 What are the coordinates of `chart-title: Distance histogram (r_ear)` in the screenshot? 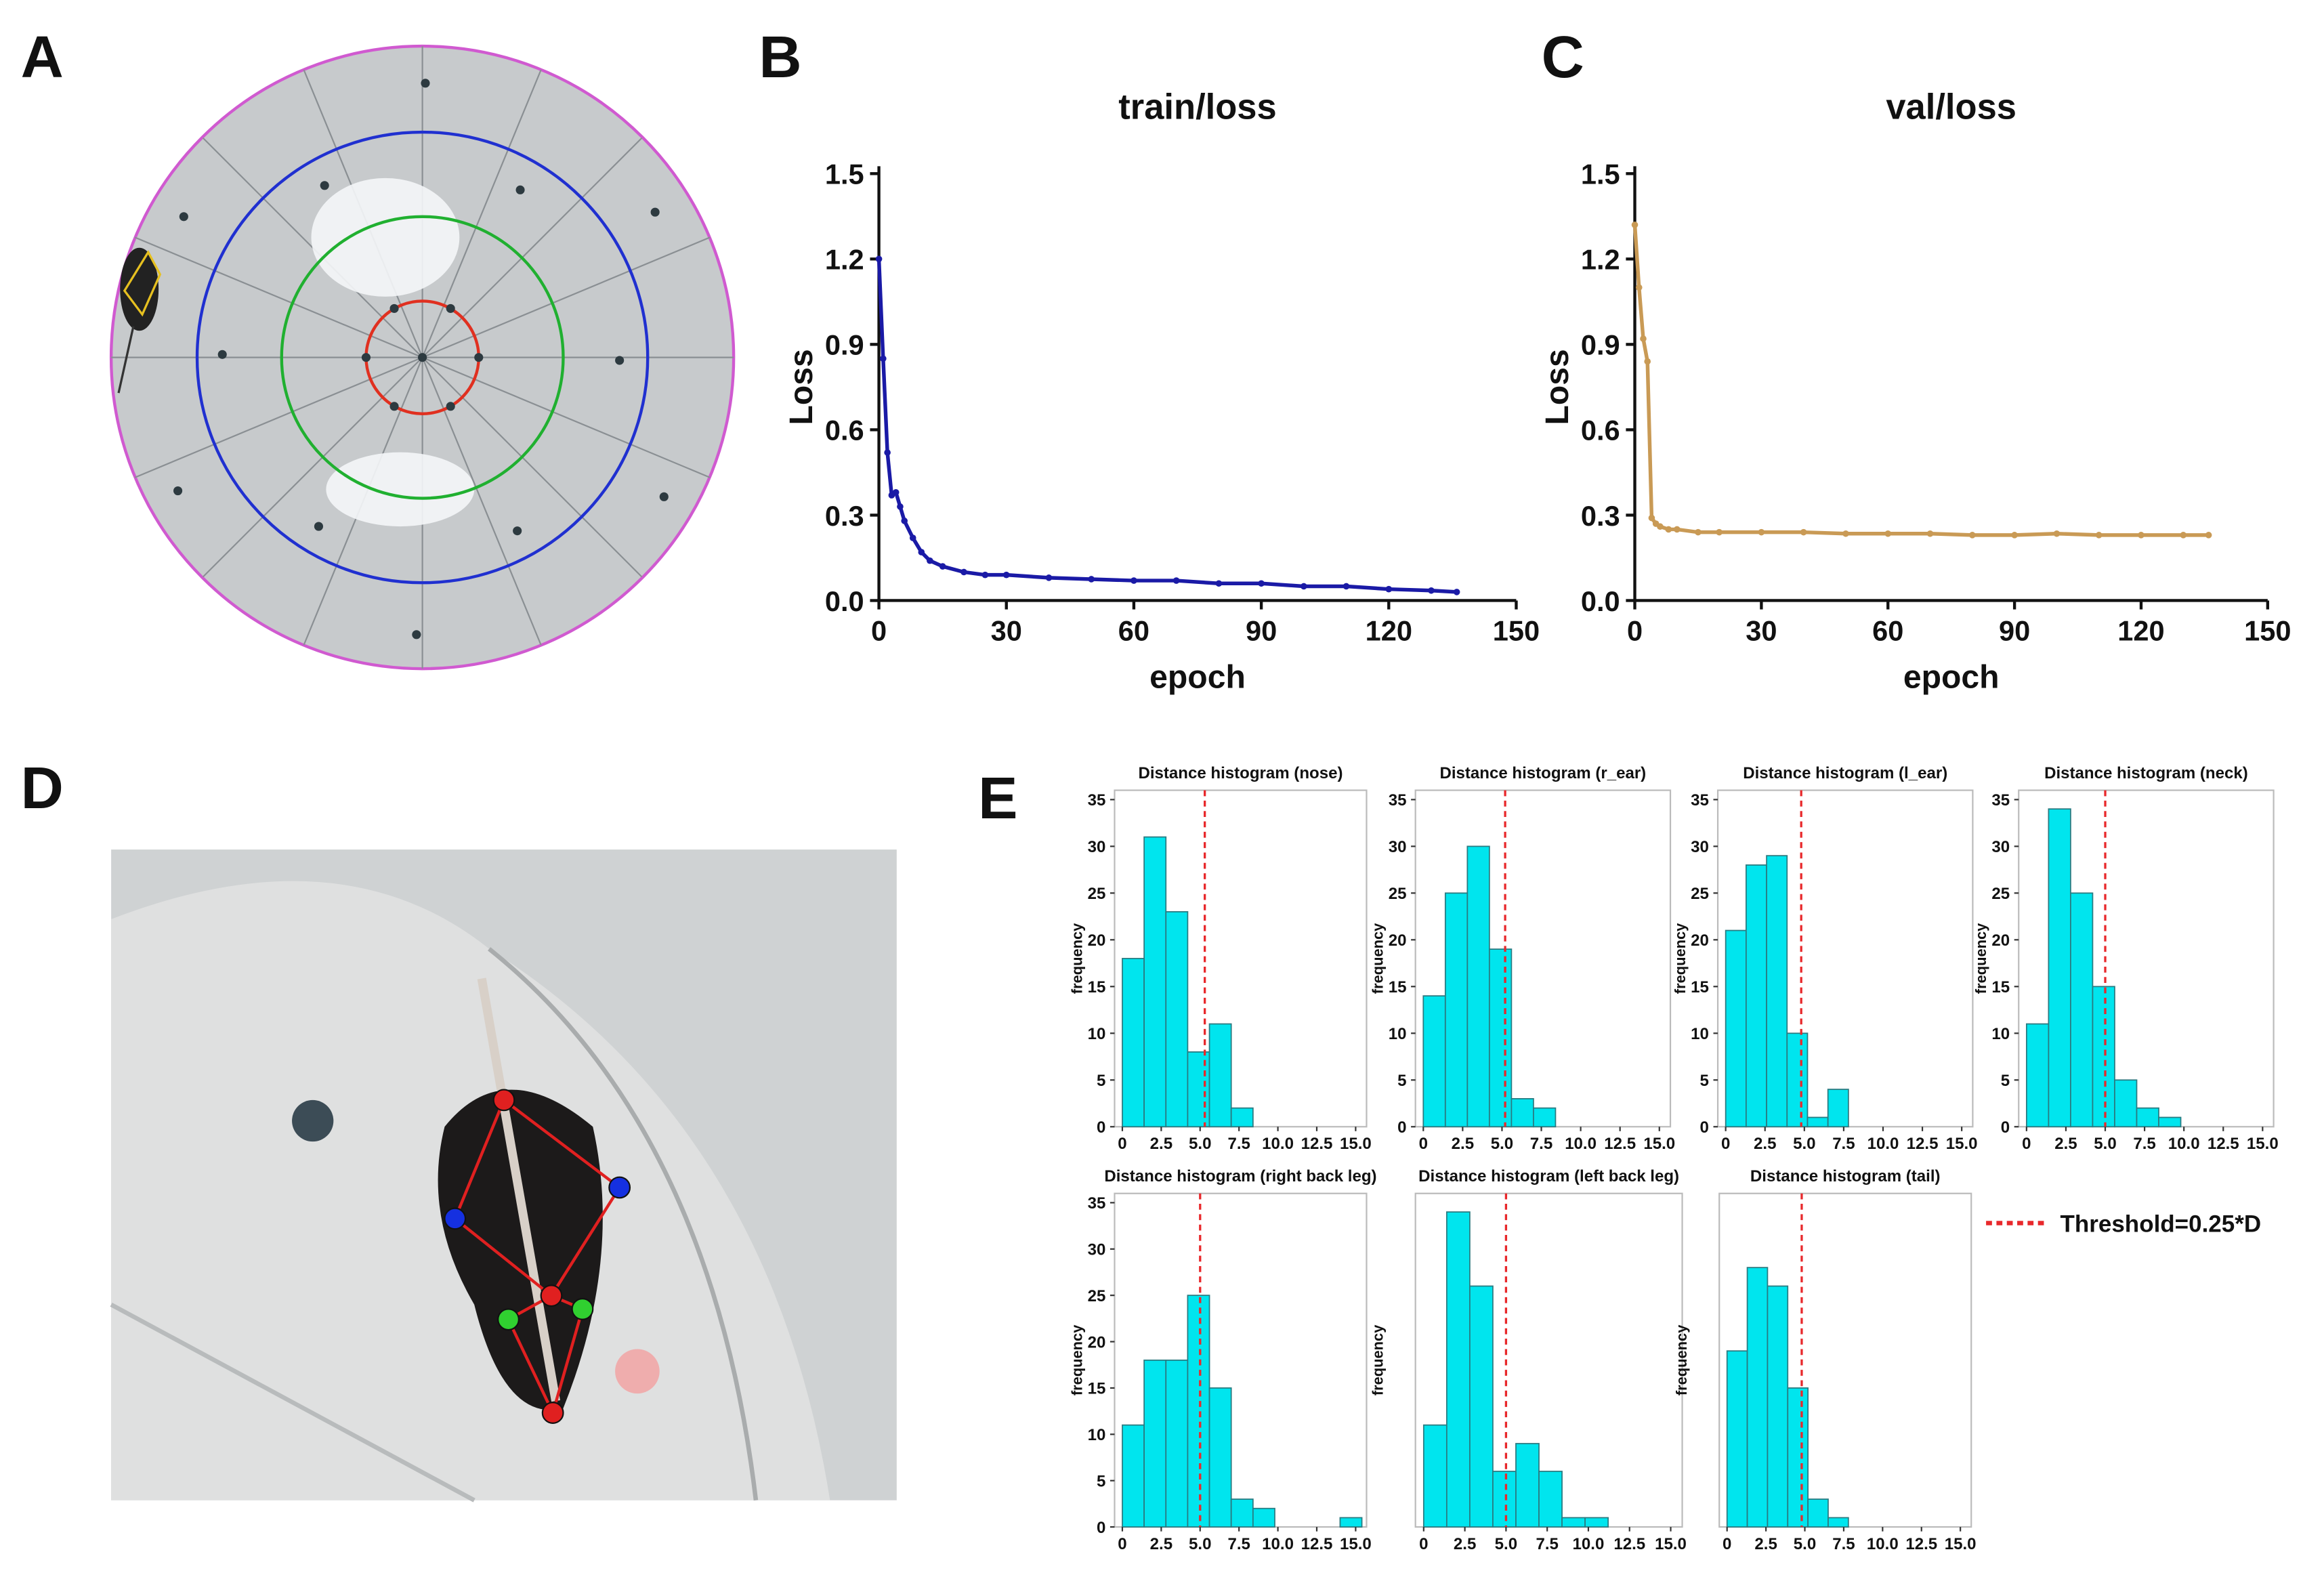 It's located at (1542, 773).